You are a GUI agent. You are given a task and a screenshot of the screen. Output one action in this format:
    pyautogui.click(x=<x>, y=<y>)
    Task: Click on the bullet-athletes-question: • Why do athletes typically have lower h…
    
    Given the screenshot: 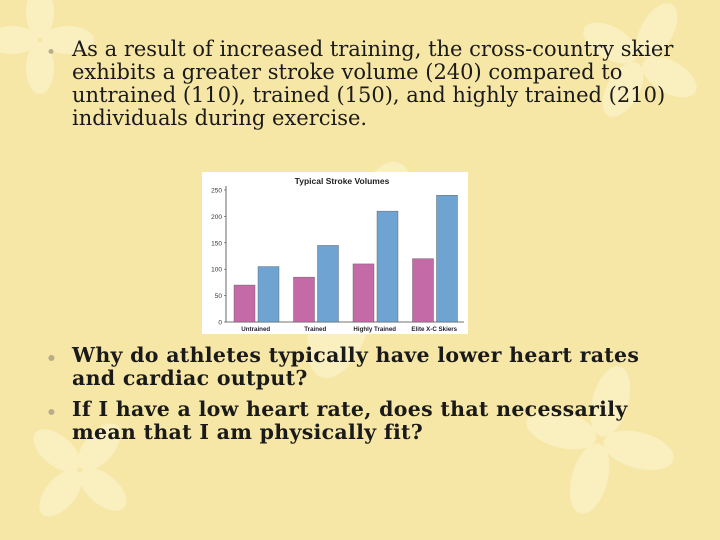 What is the action you would take?
    pyautogui.click(x=366, y=367)
    